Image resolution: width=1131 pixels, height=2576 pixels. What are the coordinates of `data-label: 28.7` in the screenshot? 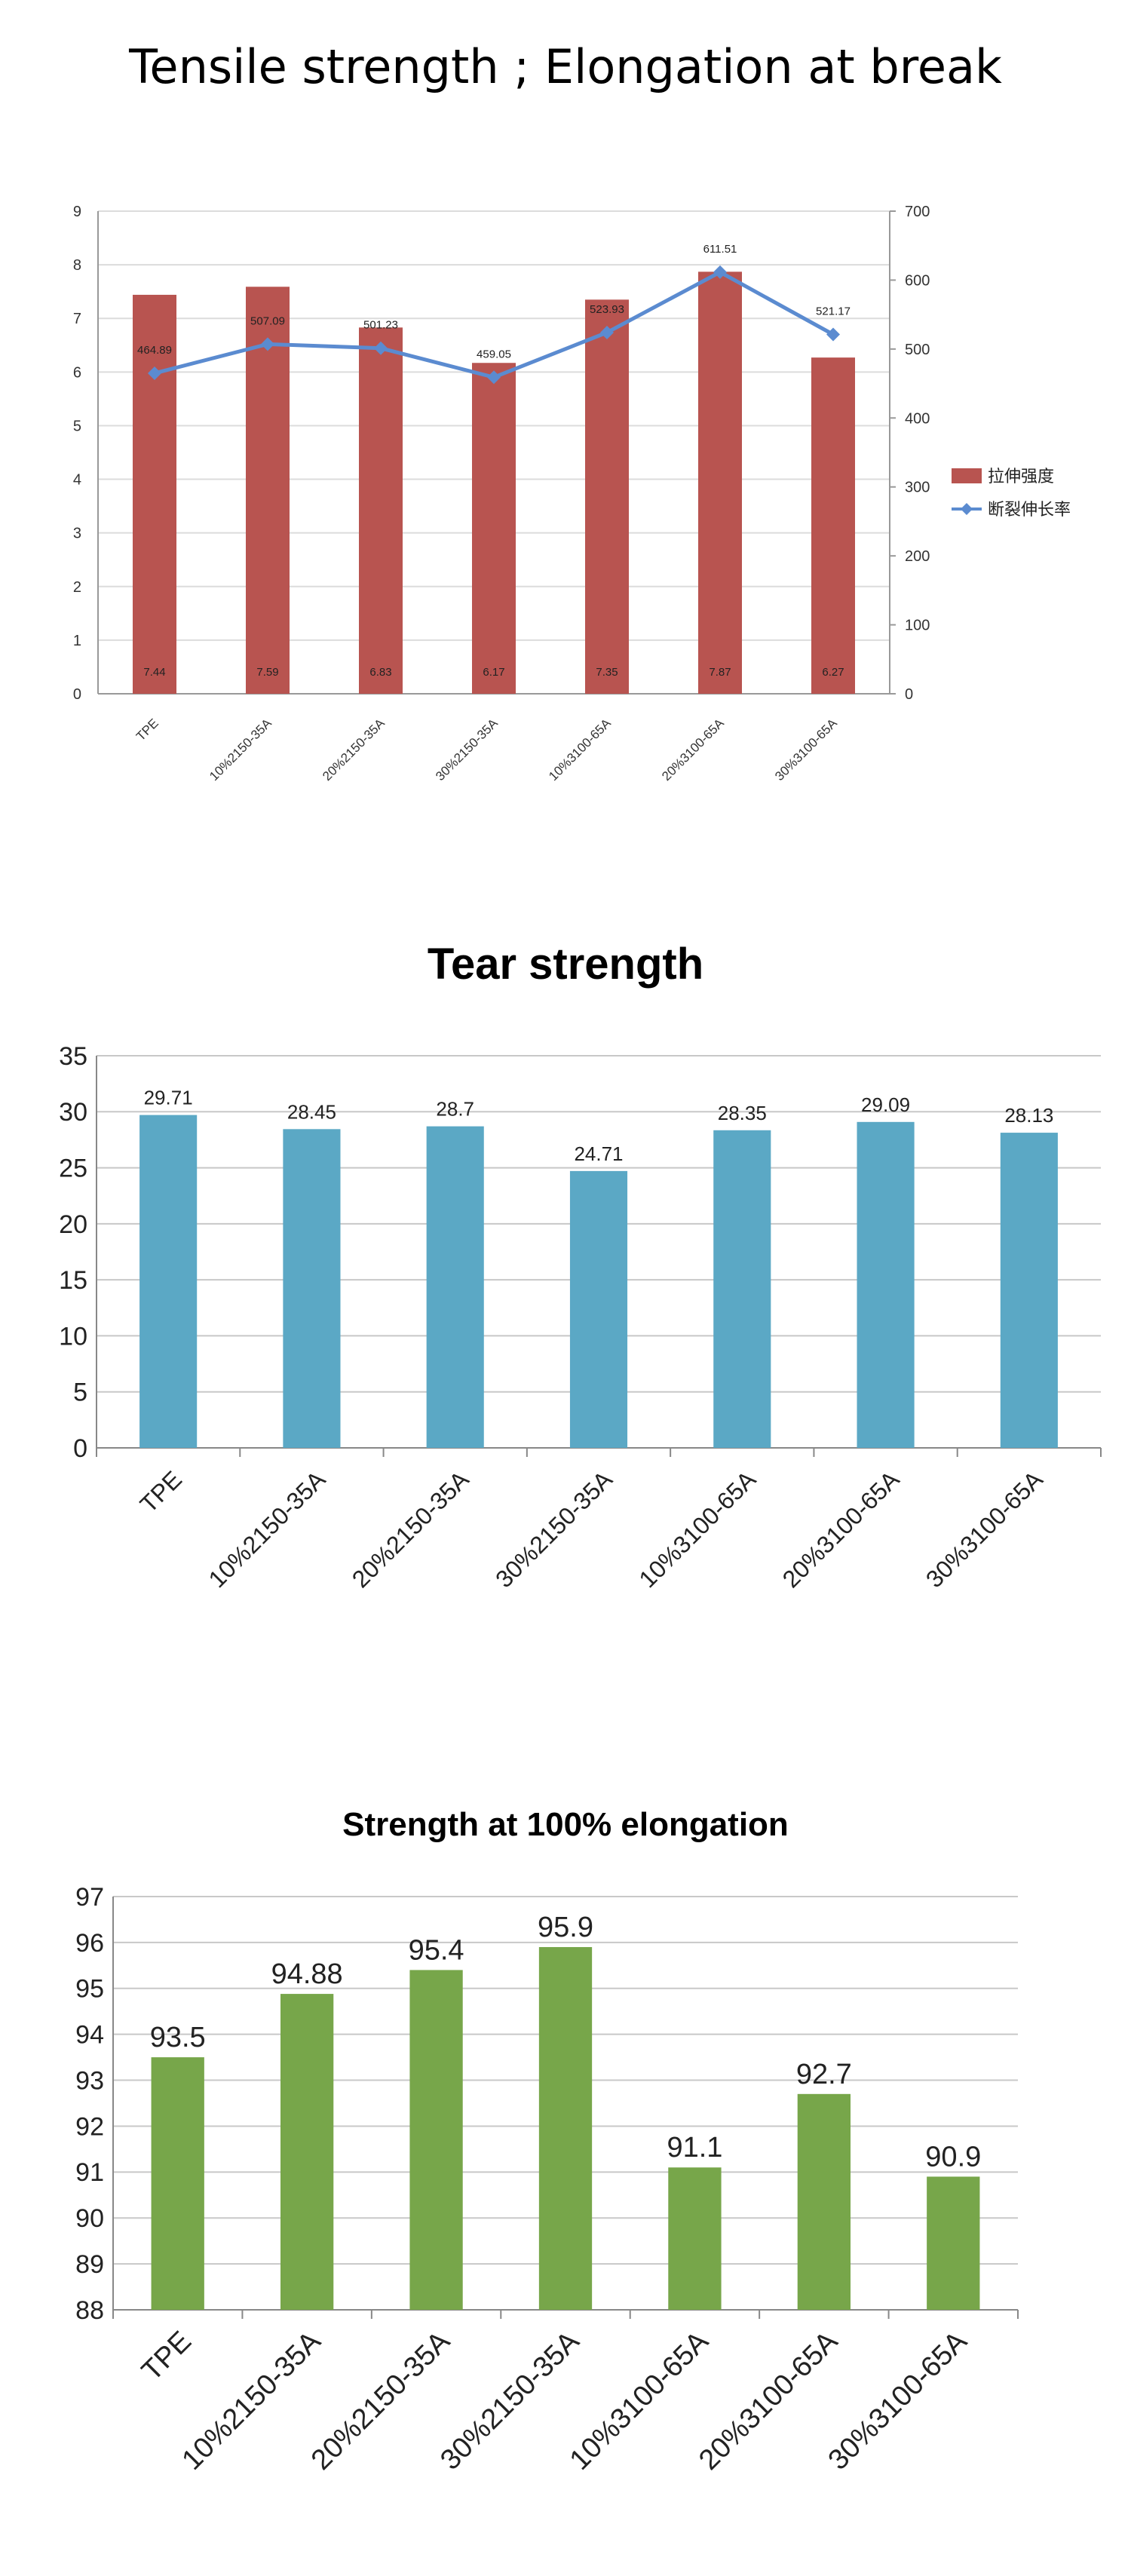 It's located at (455, 1109).